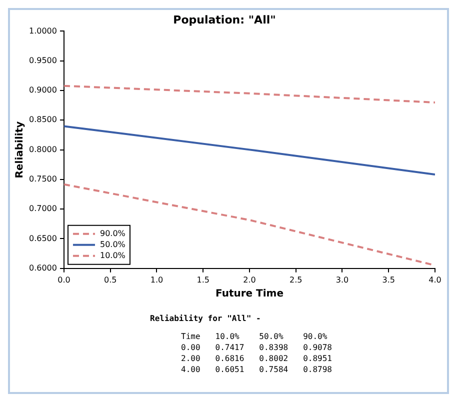 The image size is (457, 402). I want to click on text: 0.7584, so click(274, 369).